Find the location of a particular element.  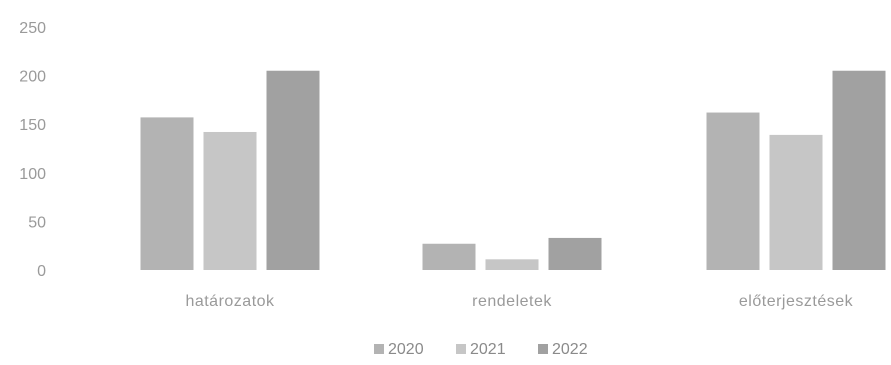

legend: 2020 2021 2022 is located at coordinates (481, 349).